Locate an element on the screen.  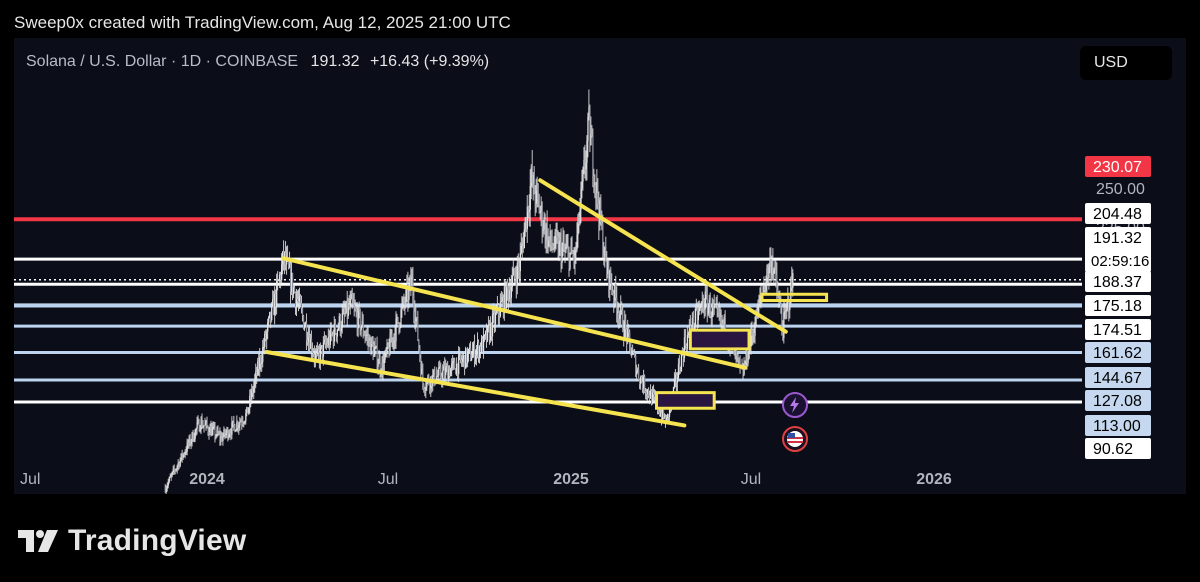
price-label-text: 90.62 is located at coordinates (1113, 449).